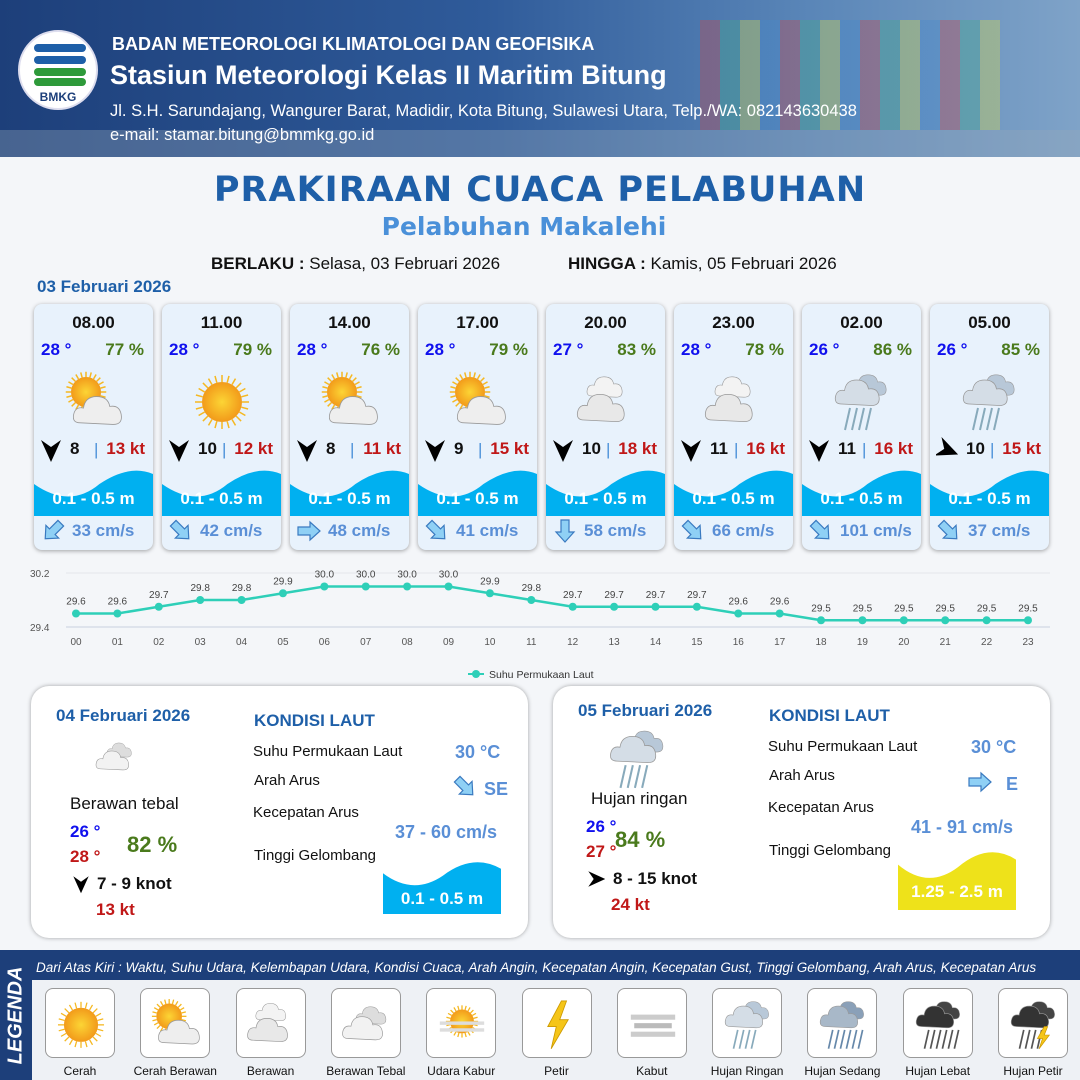 The height and width of the screenshot is (1080, 1080). Describe the element at coordinates (366, 575) in the screenshot. I see `data-label: 30.0` at that location.